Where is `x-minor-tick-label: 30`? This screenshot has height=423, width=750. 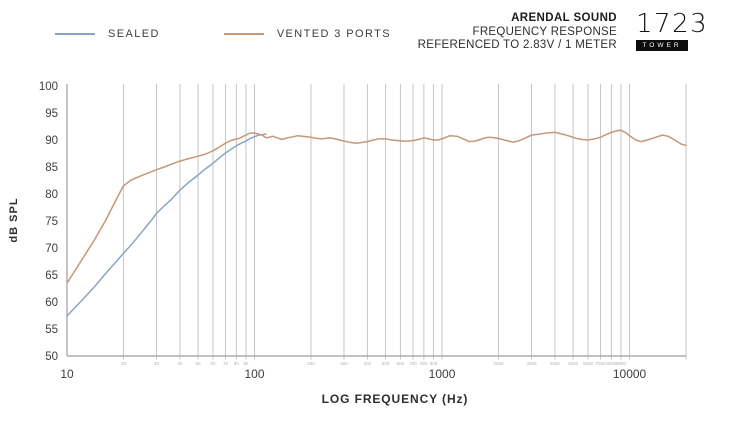
x-minor-tick-label: 30 is located at coordinates (157, 363).